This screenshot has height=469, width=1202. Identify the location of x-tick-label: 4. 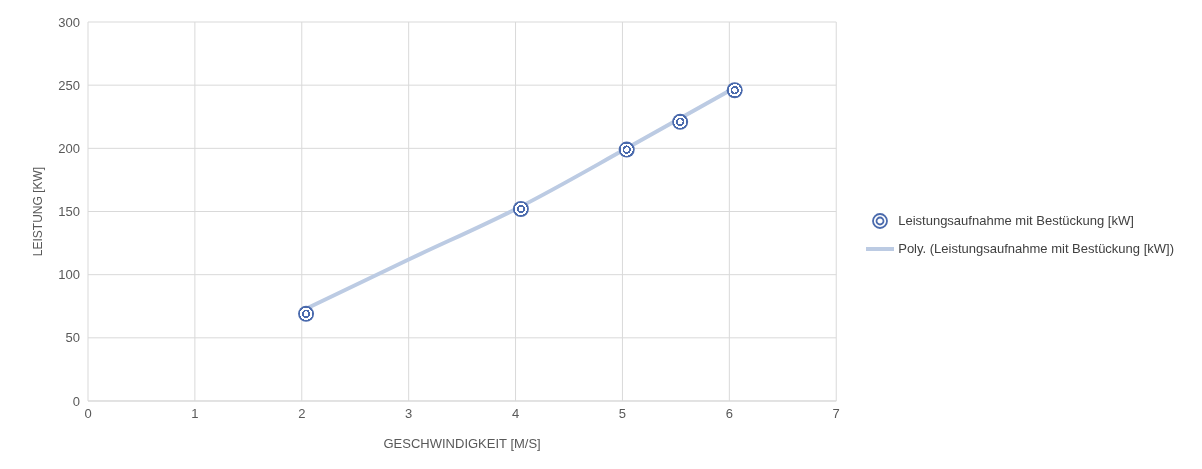
(515, 414).